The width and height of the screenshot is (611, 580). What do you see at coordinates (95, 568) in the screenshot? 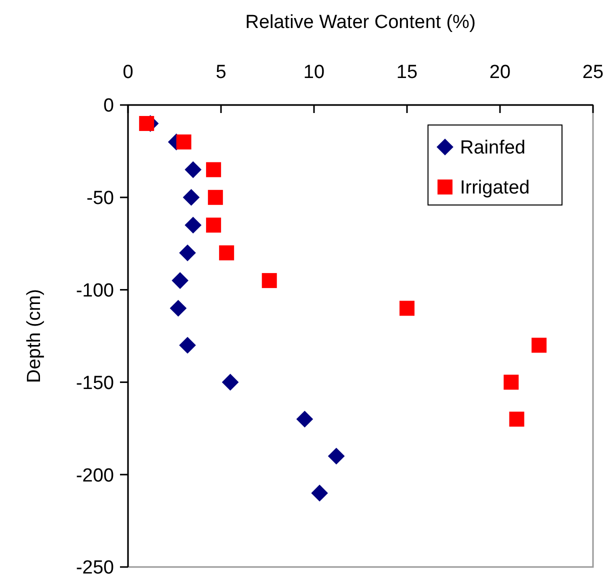
I see `y-tick-label: -250` at bounding box center [95, 568].